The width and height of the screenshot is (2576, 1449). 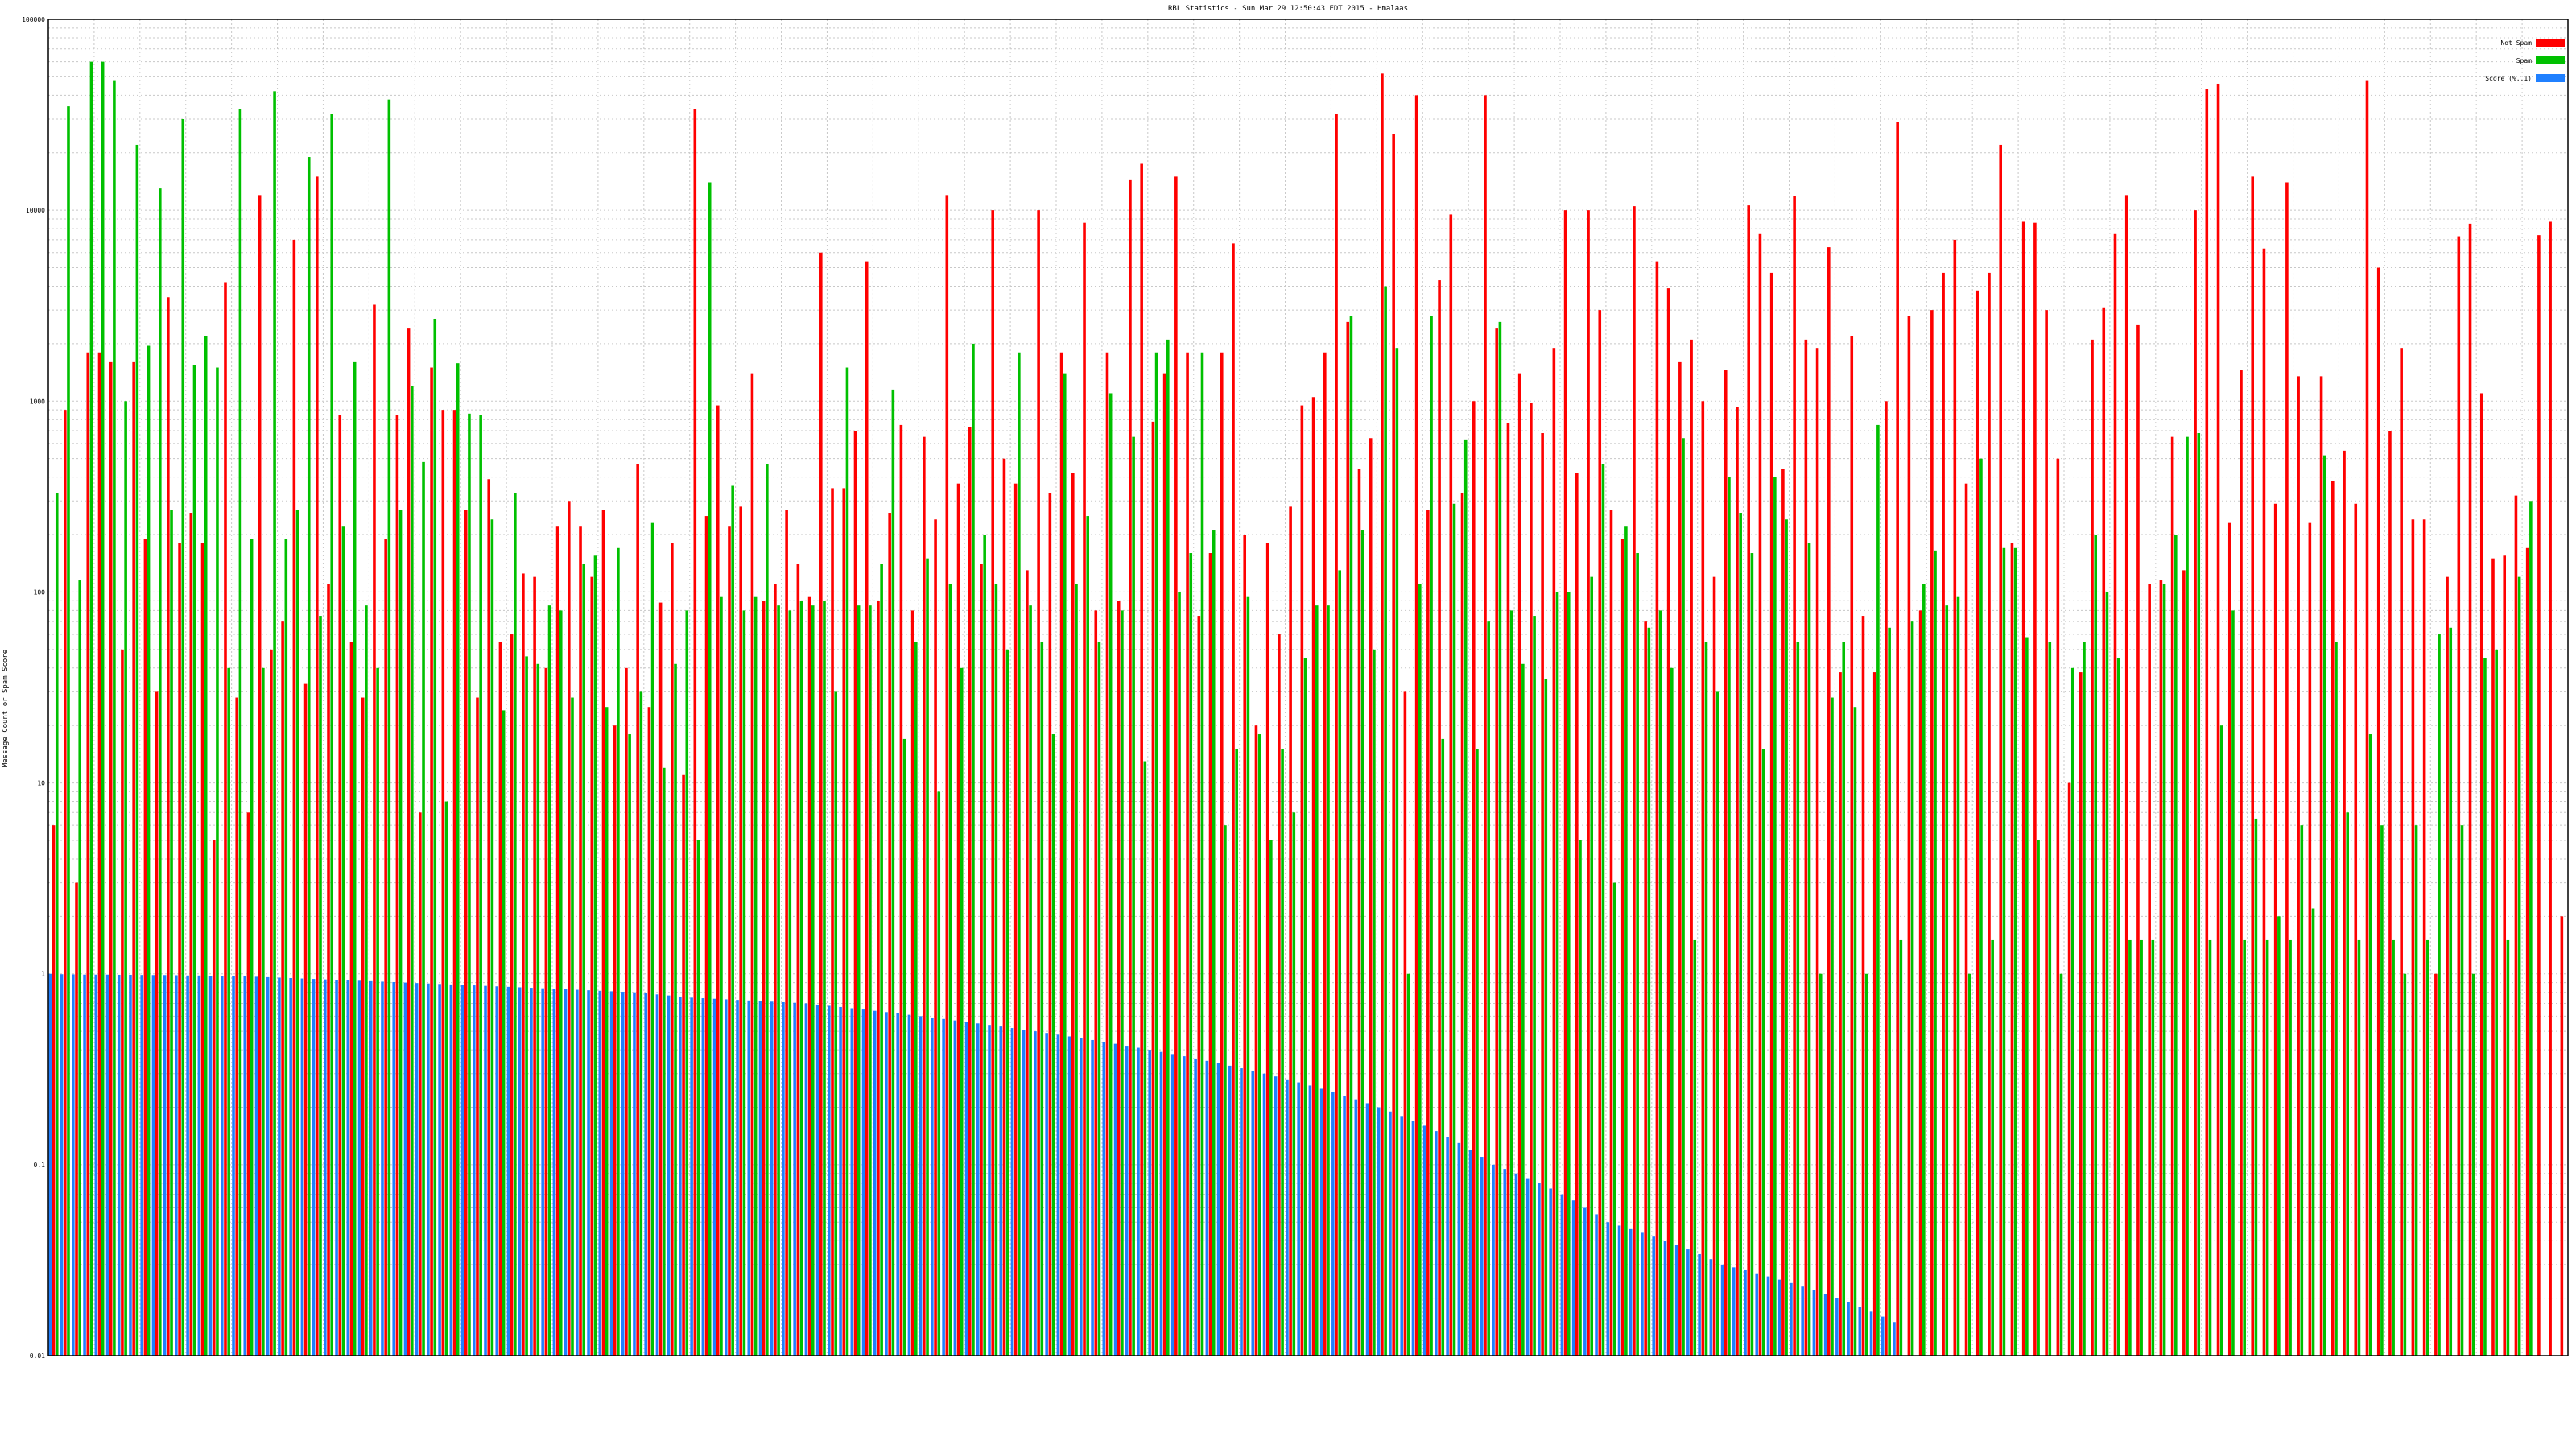 I want to click on y-tick-label: 1, so click(x=43, y=974).